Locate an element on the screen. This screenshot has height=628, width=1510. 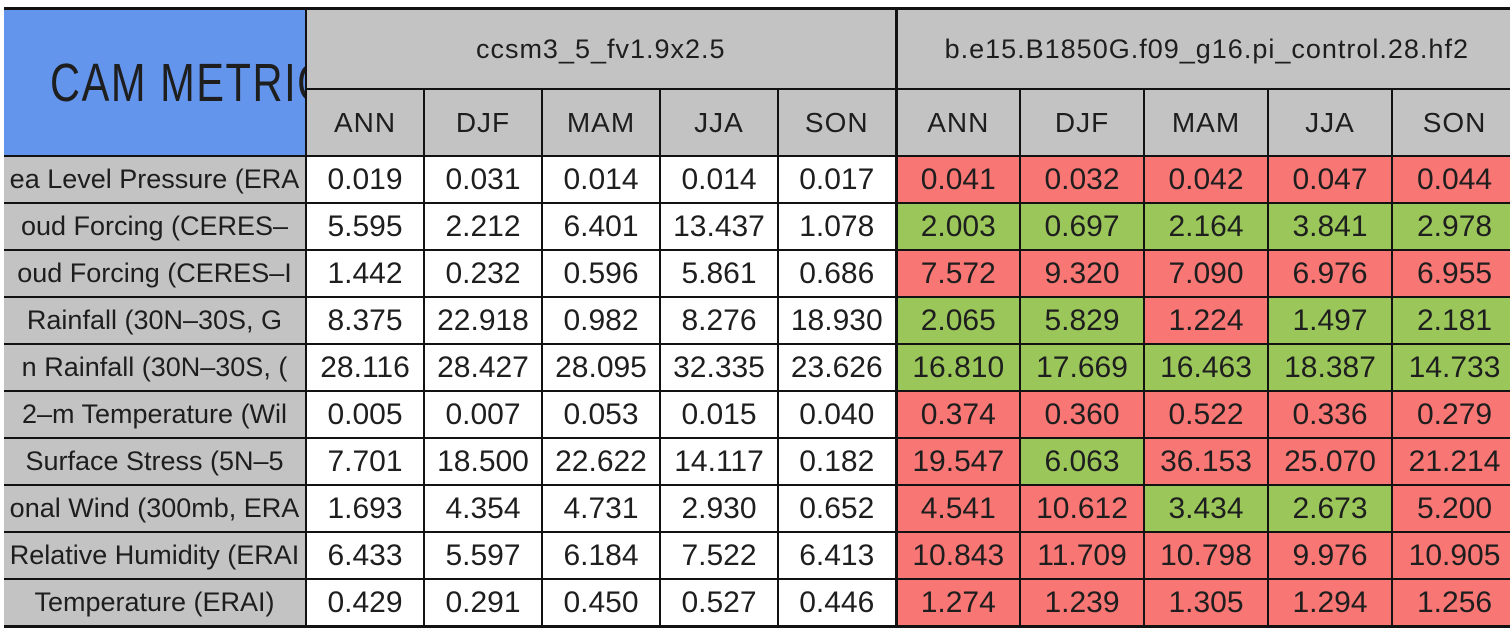
model2-value: 16.463 is located at coordinates (1206, 367).